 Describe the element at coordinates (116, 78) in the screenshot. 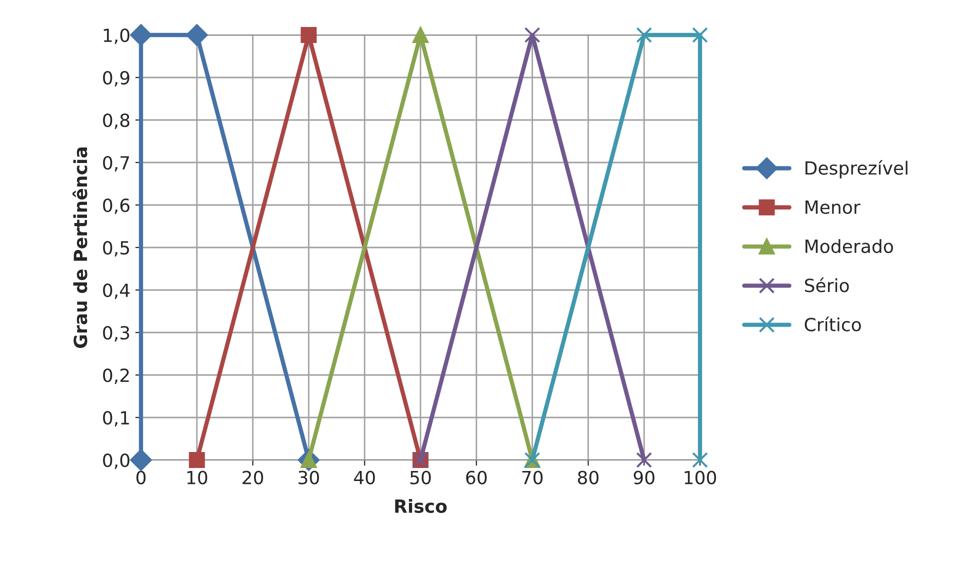

I see `y-tick-label: 0,9` at that location.